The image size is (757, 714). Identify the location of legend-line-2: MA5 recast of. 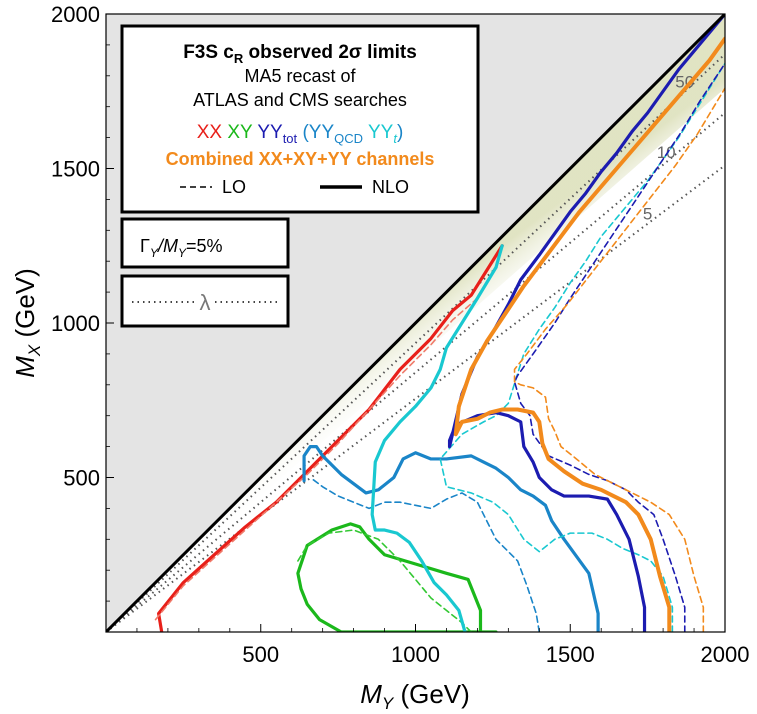
(300, 76).